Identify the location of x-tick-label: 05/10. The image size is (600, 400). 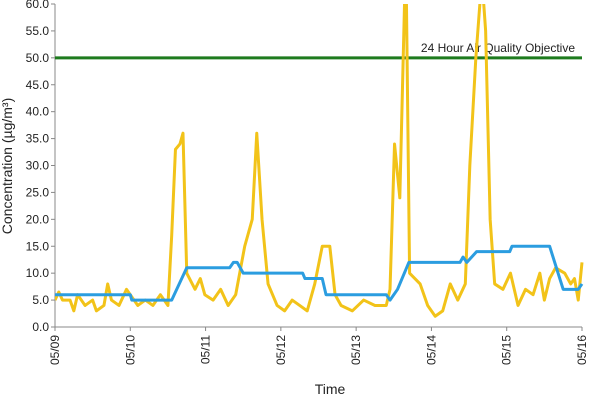
(130, 350).